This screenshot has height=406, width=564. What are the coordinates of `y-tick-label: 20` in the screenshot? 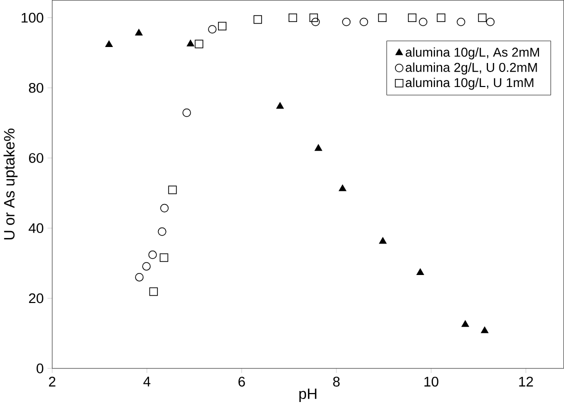 It's located at (36, 299).